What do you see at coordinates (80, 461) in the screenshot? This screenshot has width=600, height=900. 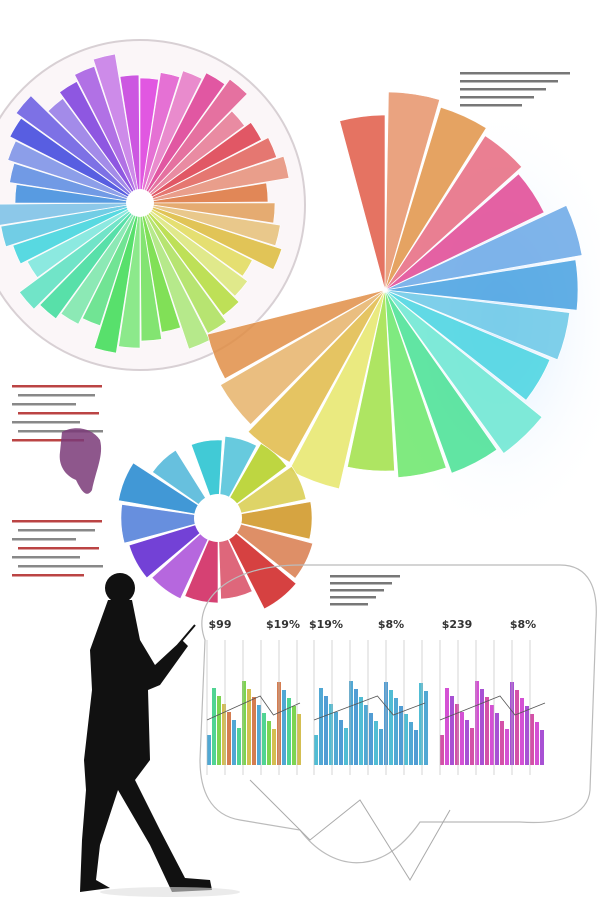 I see `map-blob` at bounding box center [80, 461].